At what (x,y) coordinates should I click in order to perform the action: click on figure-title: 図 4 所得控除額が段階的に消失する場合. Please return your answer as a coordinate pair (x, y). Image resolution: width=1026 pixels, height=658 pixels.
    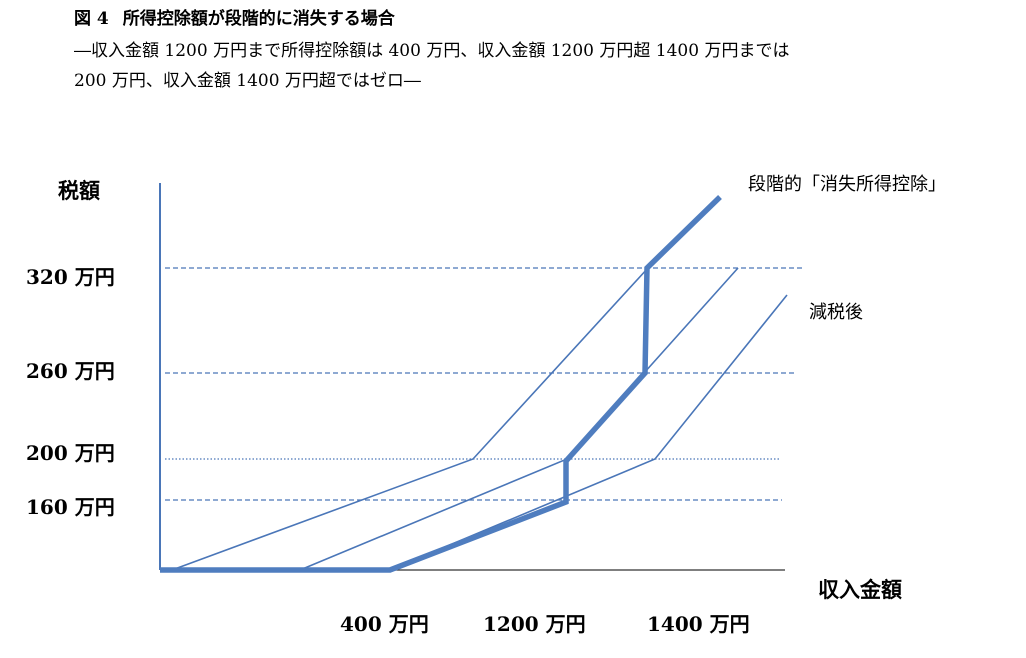
    Looking at the image, I should click on (544, 19).